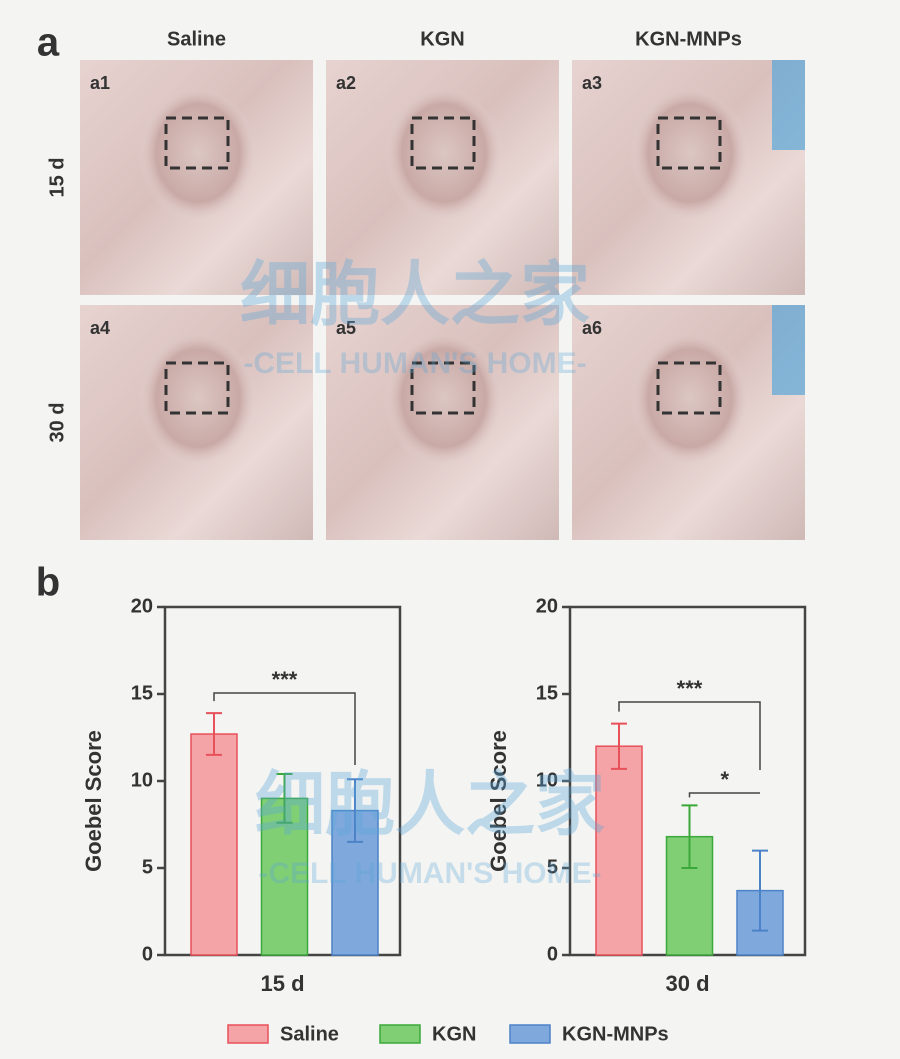 Image resolution: width=900 pixels, height=1059 pixels. I want to click on panel-label: b, so click(48, 583).